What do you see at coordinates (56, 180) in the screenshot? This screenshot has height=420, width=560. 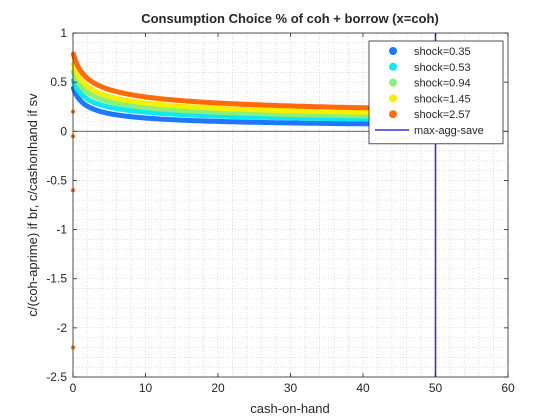 I see `y-tick-label: -0.5` at bounding box center [56, 180].